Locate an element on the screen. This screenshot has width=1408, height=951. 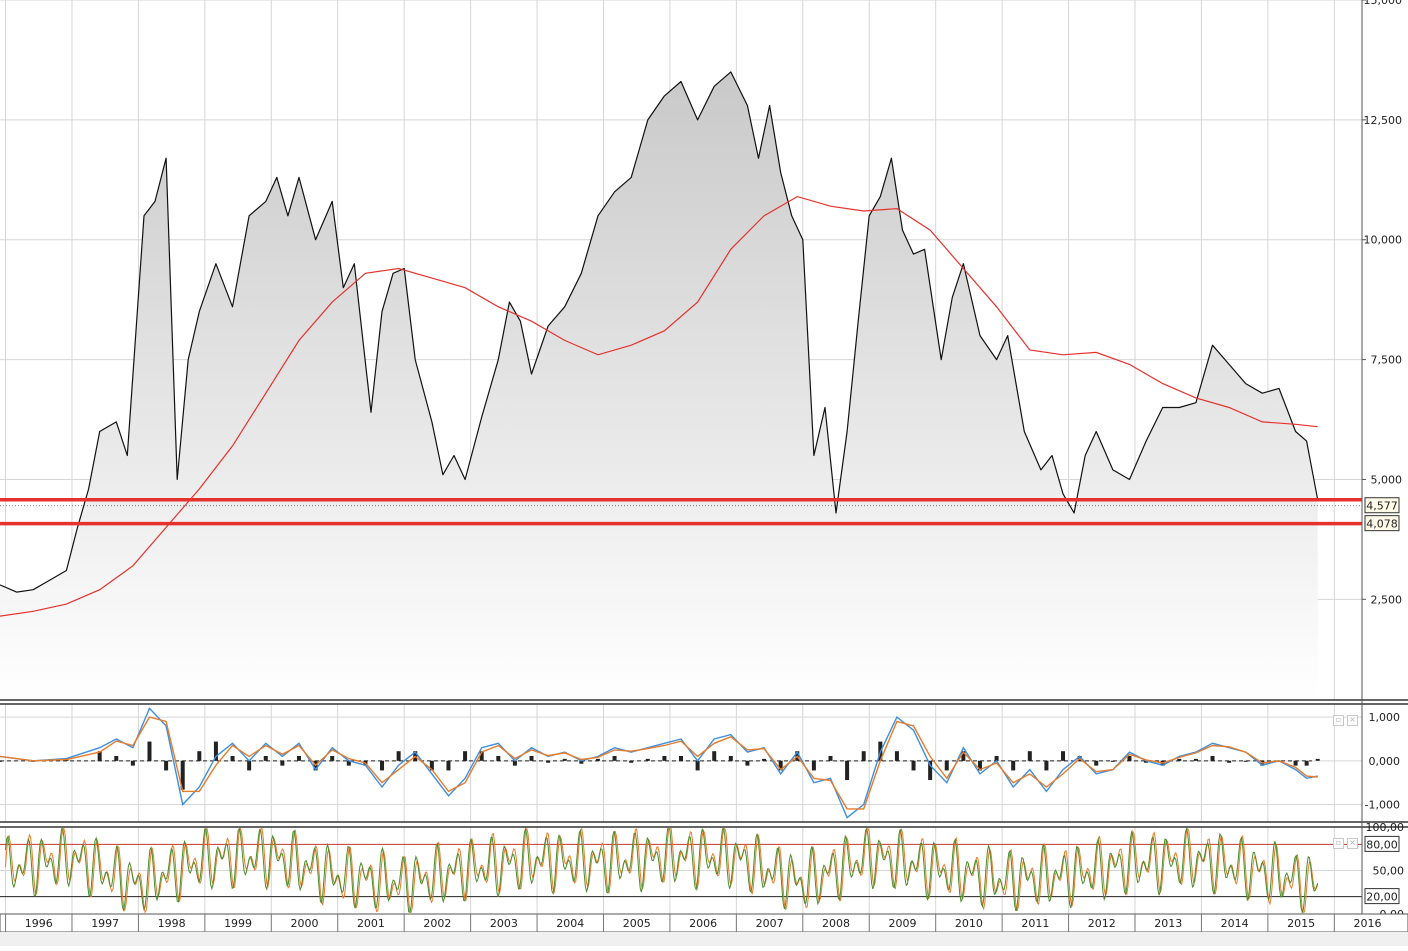
price-tick-label: 5,000 is located at coordinates (1387, 479).